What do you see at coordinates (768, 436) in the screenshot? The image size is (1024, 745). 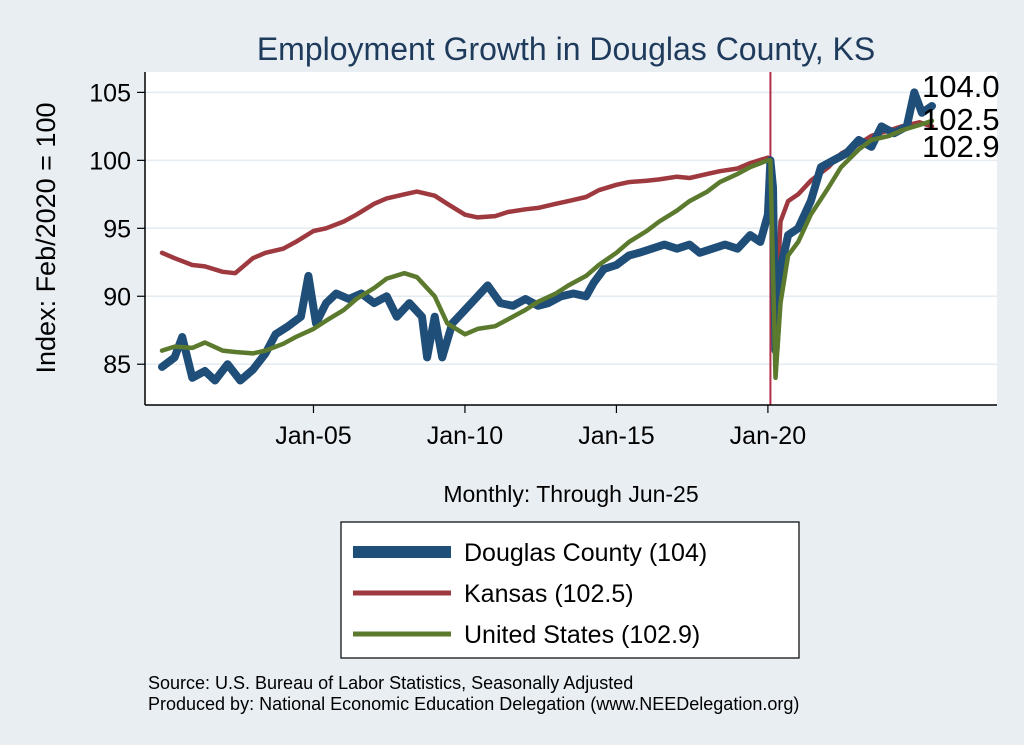 I see `x-tick-label: Jan-20` at bounding box center [768, 436].